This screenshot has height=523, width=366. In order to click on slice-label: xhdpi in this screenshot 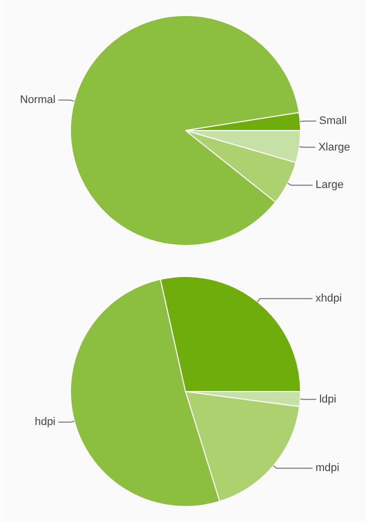, I will do `click(329, 298)`.